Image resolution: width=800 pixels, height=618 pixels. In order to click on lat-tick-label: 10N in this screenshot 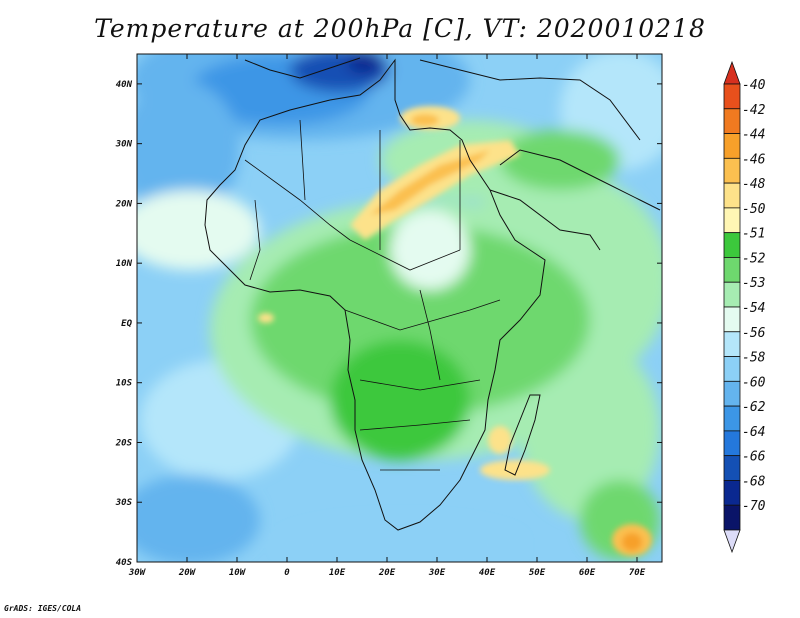, I will do `click(124, 264)`.